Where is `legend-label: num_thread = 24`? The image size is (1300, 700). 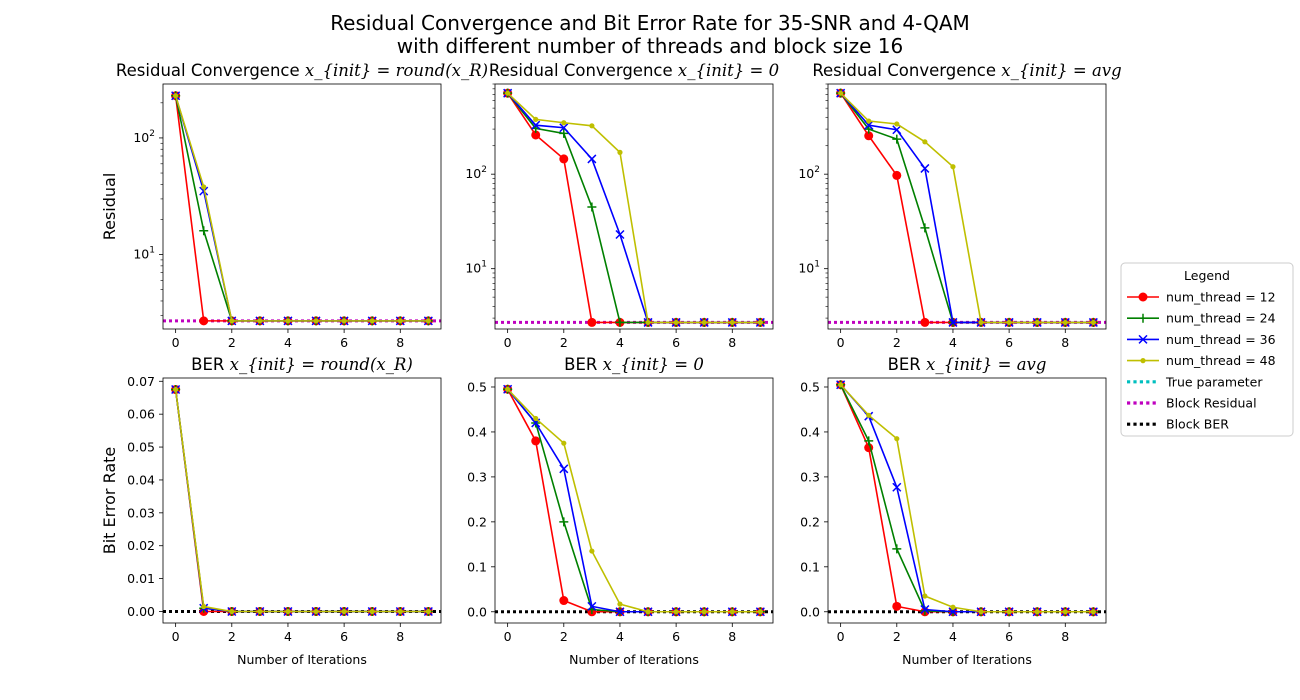
legend-label: num_thread = 24 is located at coordinates (1221, 318).